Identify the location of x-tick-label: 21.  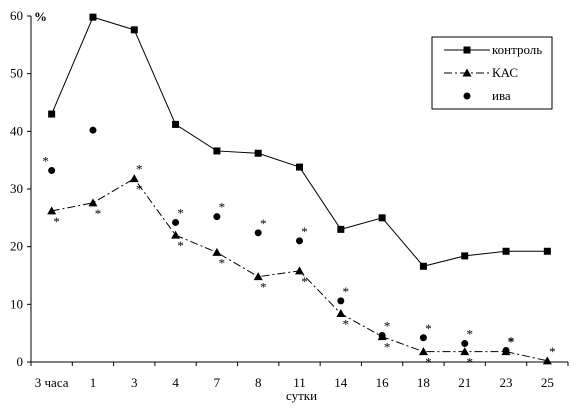
(464, 382).